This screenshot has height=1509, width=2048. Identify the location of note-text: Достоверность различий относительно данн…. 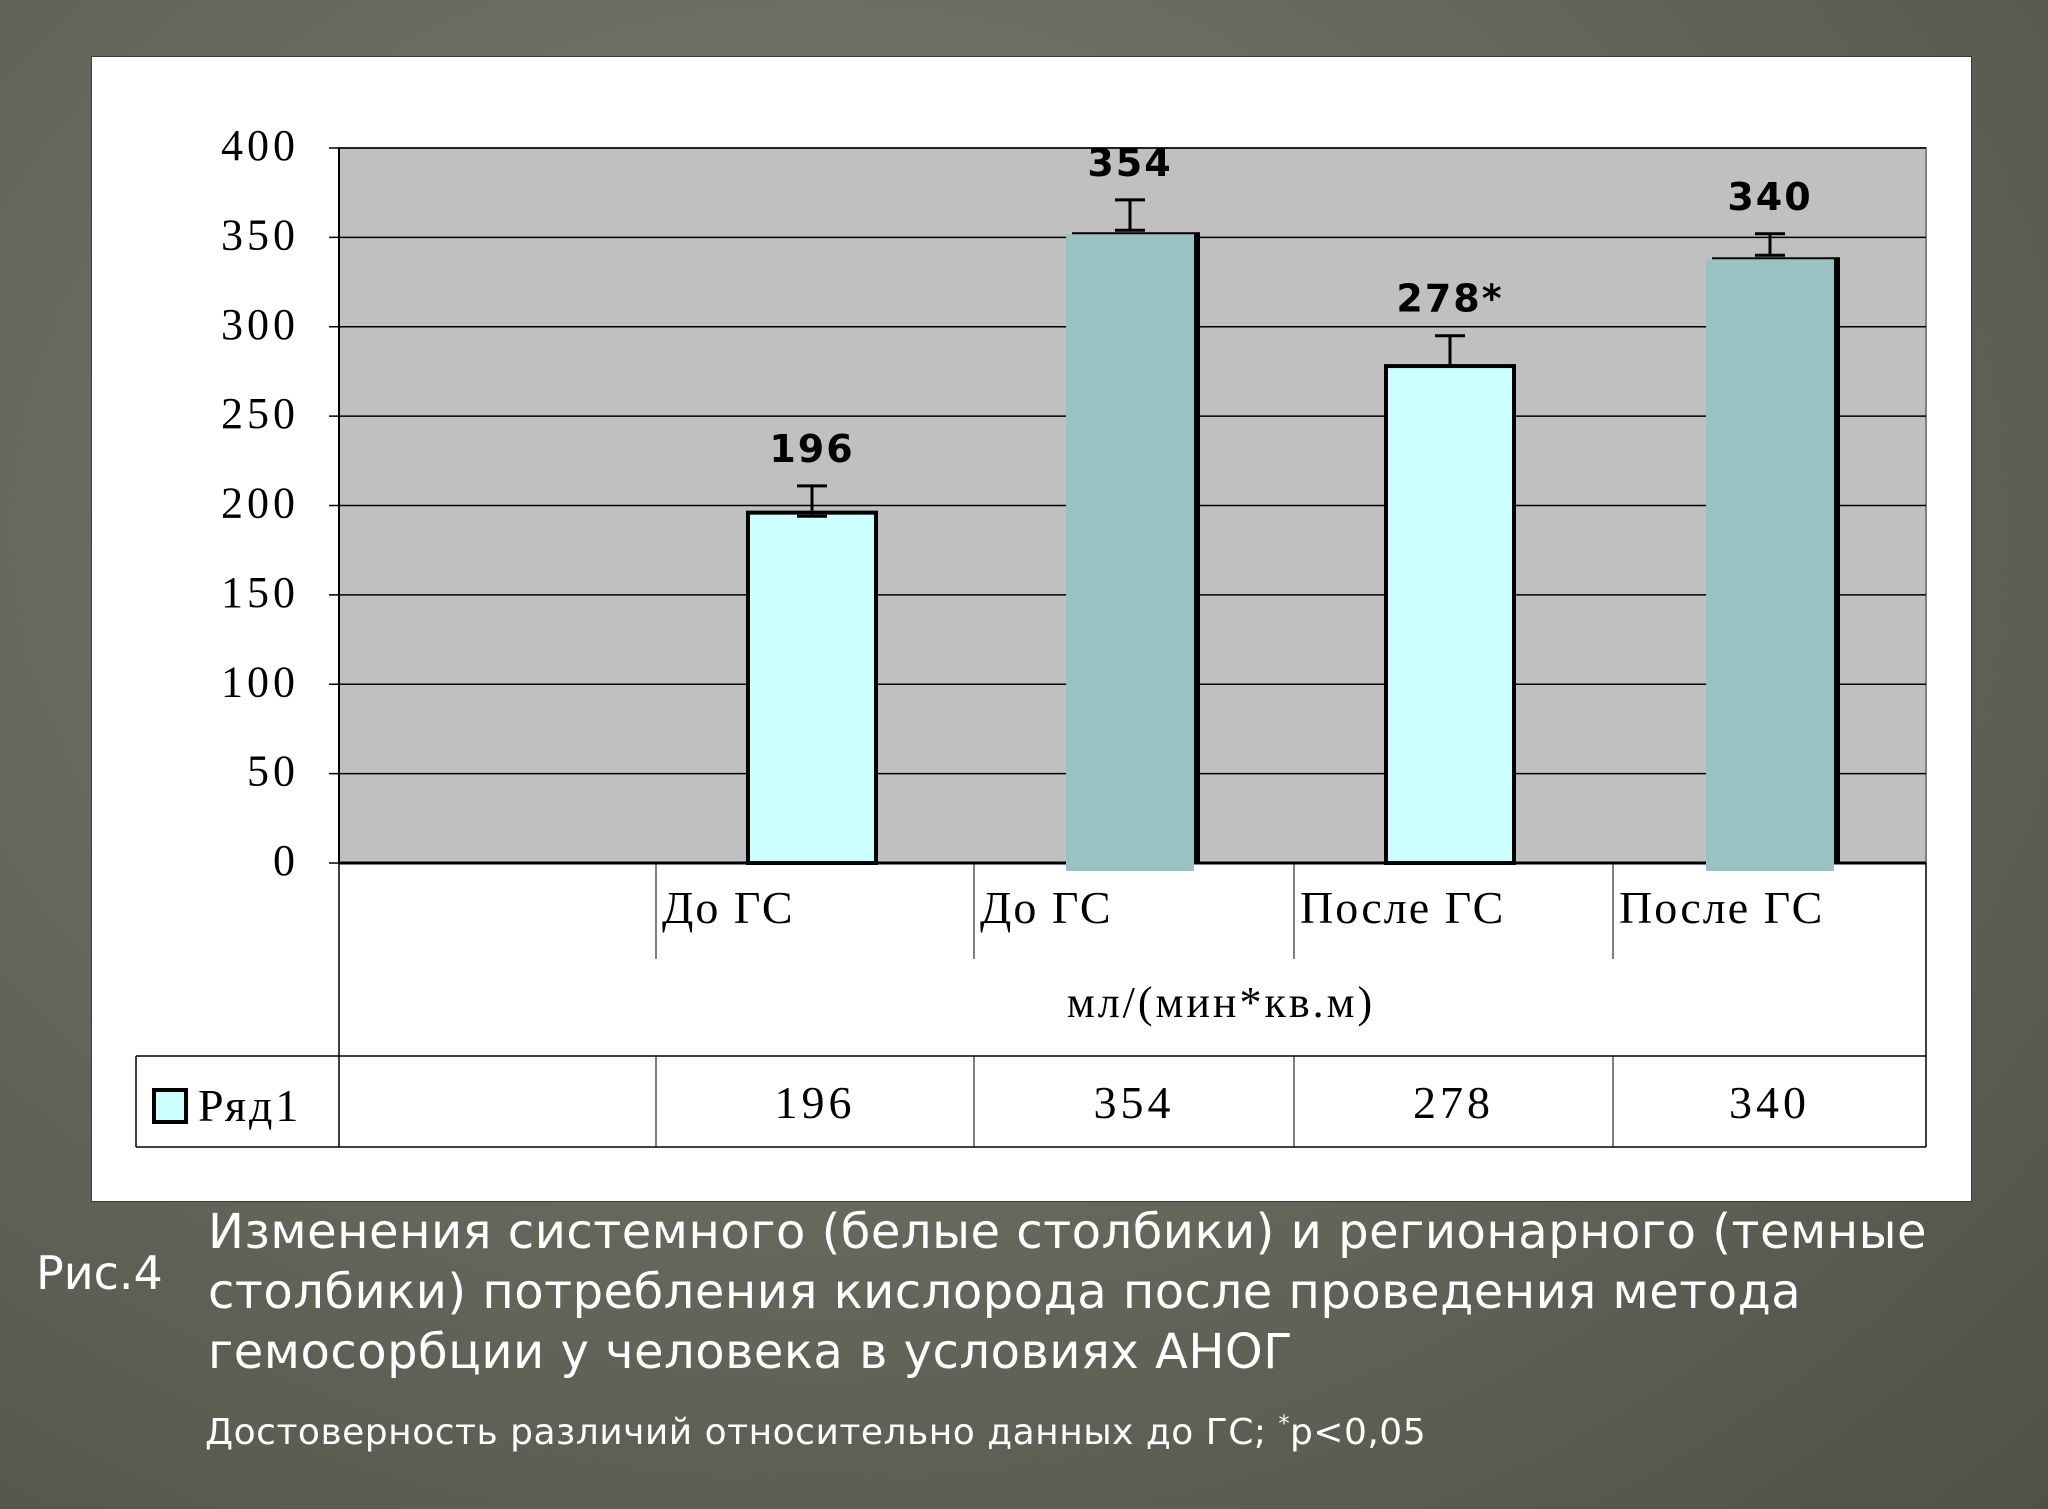
(742, 1432).